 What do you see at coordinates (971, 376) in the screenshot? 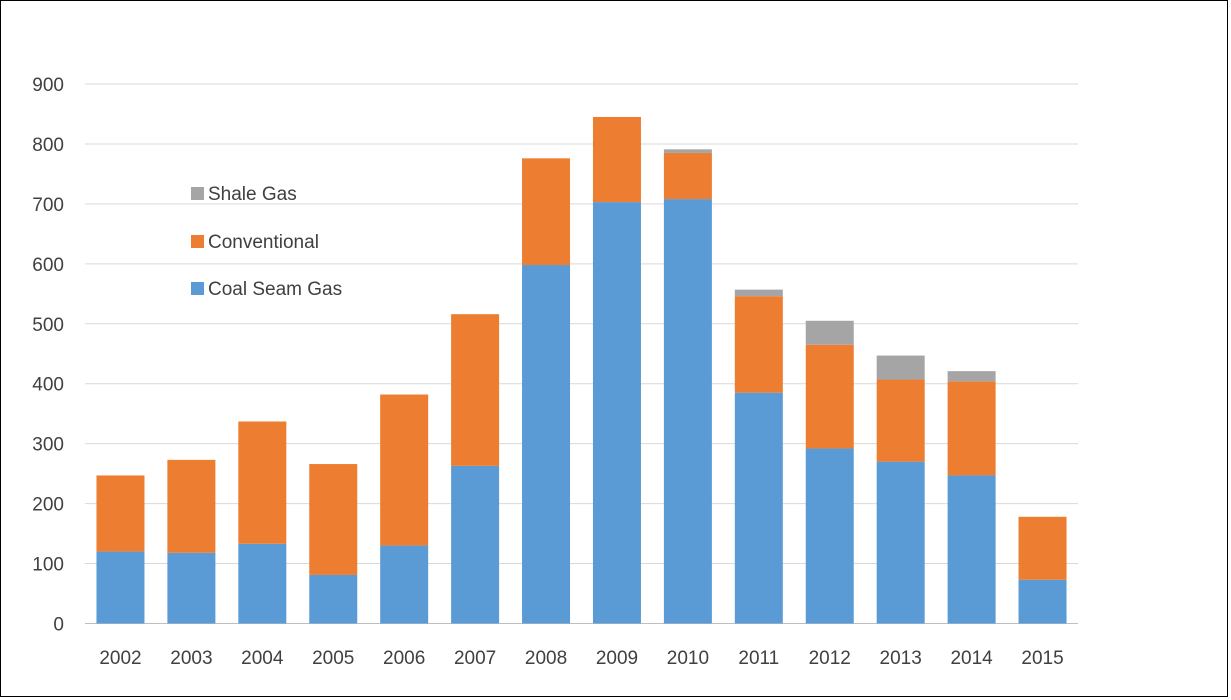
I see `bar-shale-gas-2014` at bounding box center [971, 376].